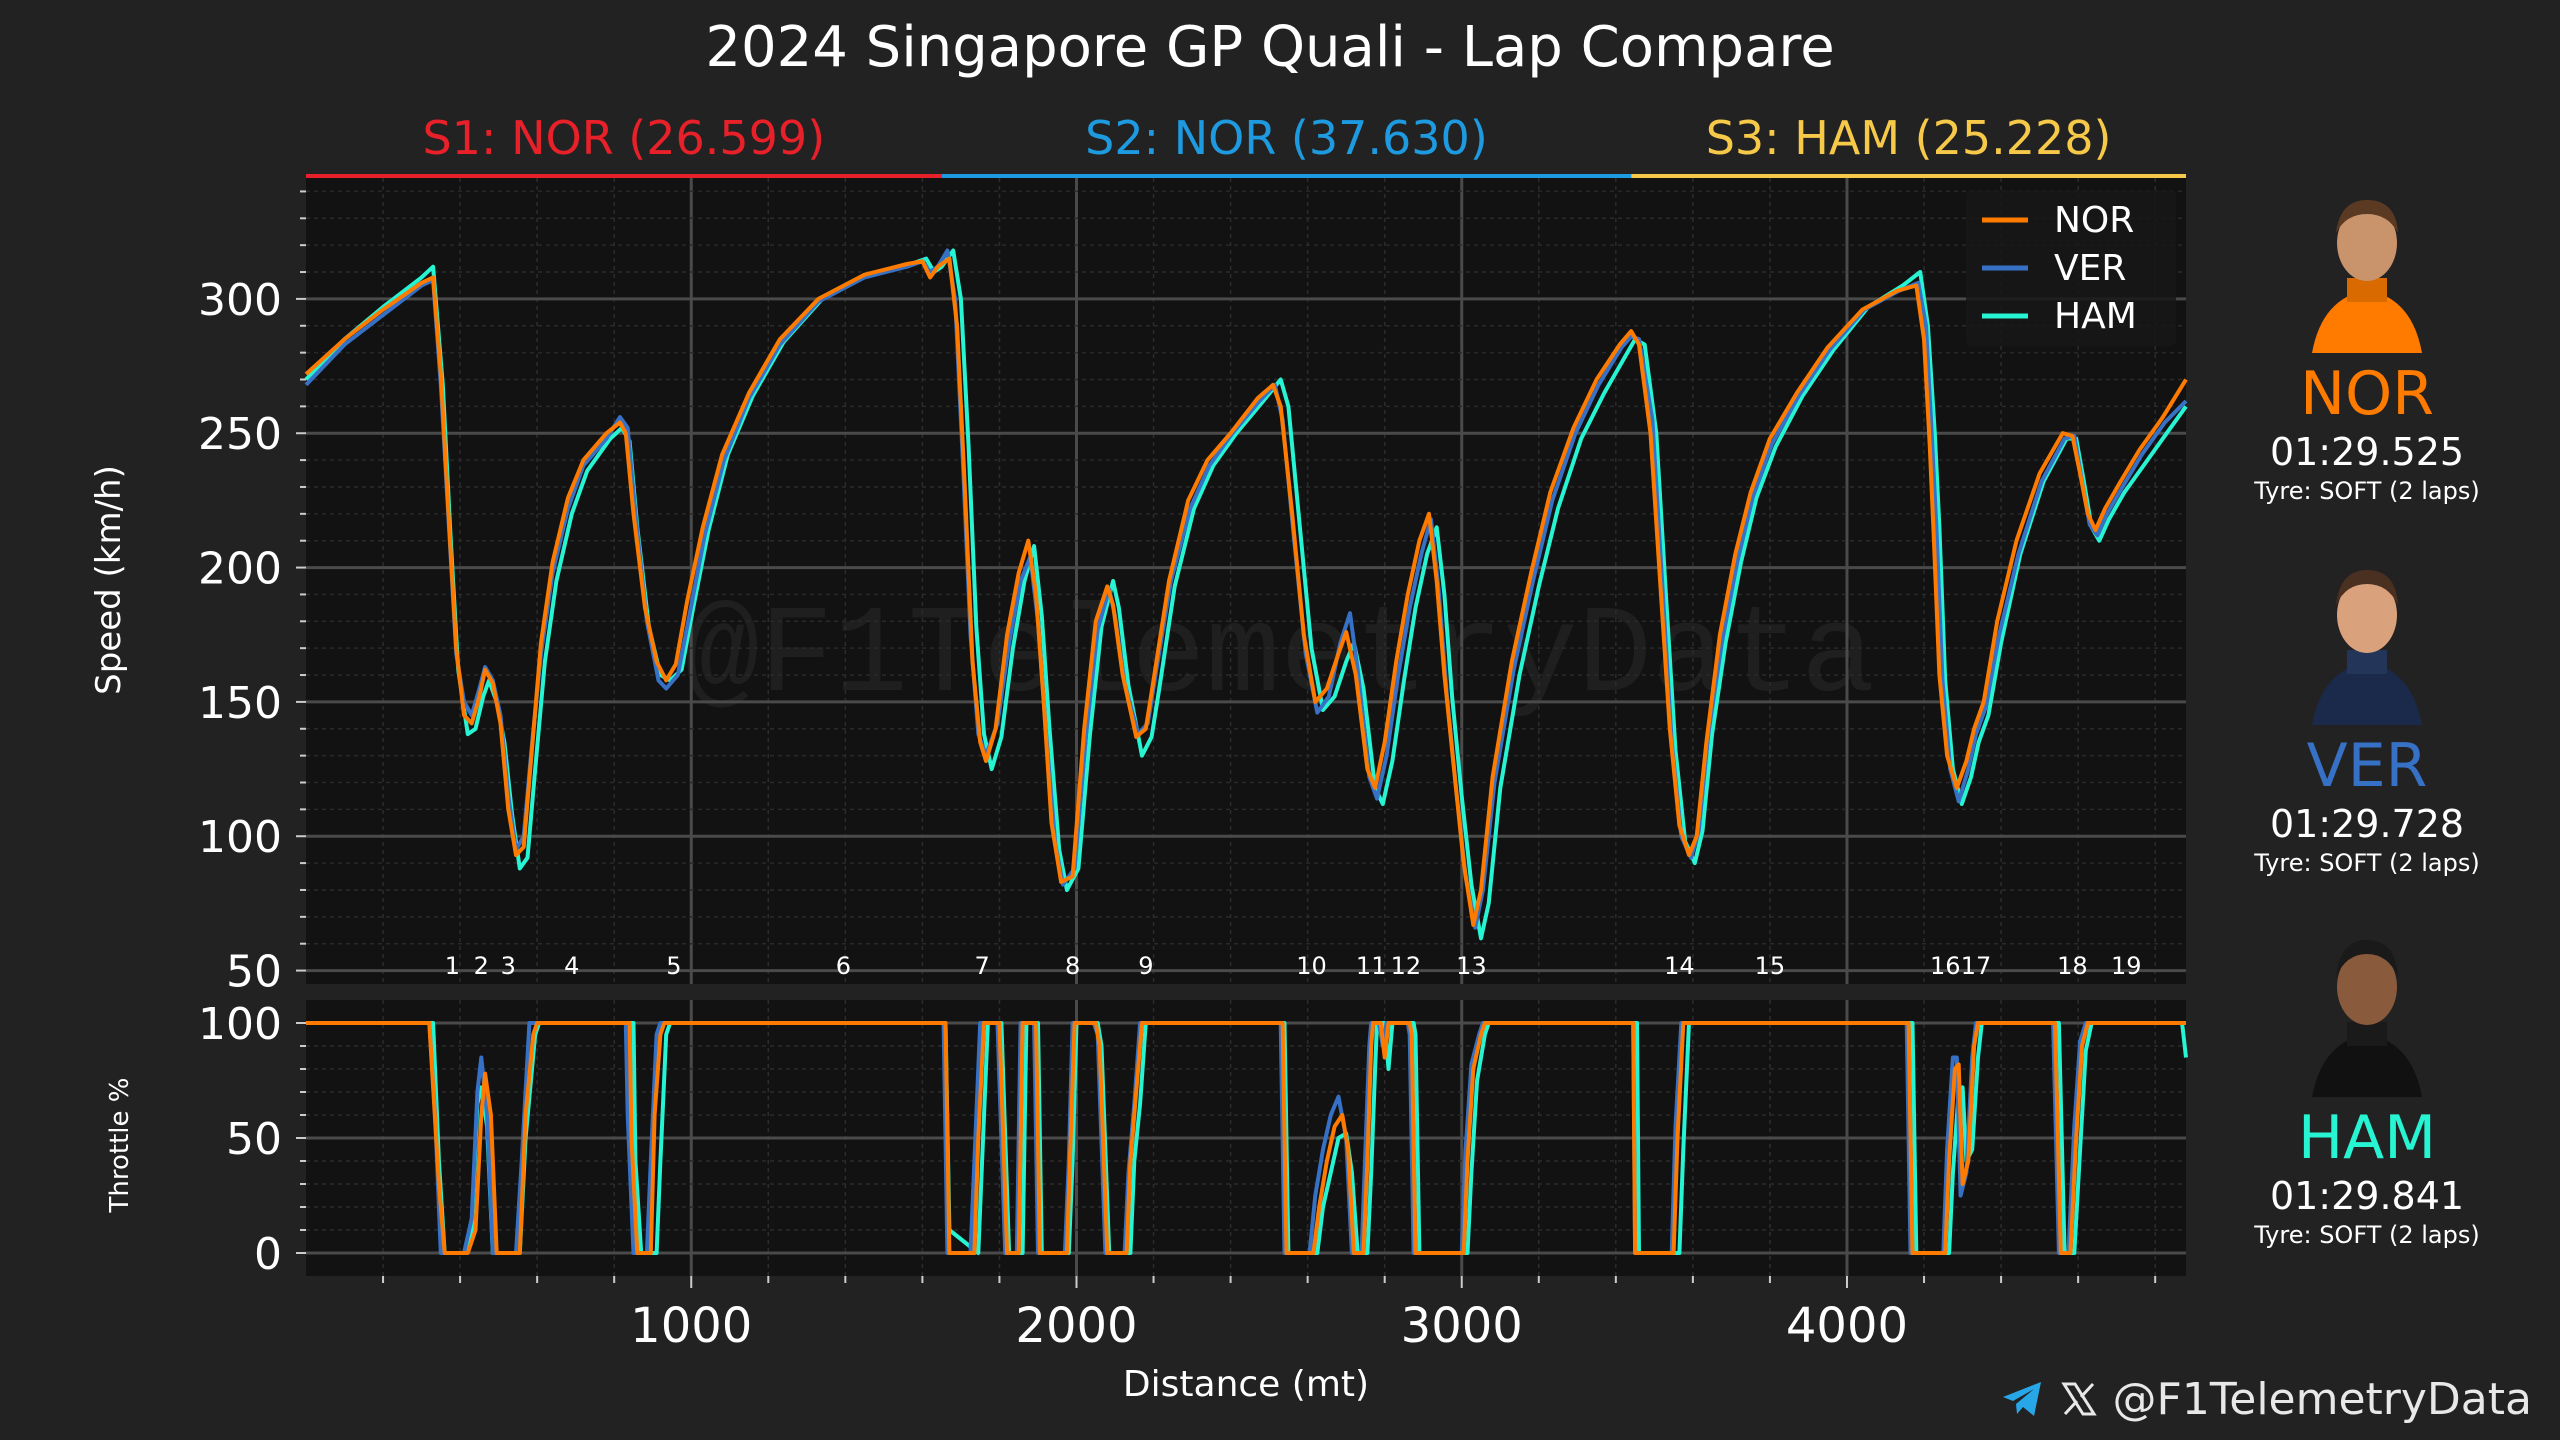 This screenshot has height=1440, width=2560. I want to click on corner-label-6: 6, so click(843, 966).